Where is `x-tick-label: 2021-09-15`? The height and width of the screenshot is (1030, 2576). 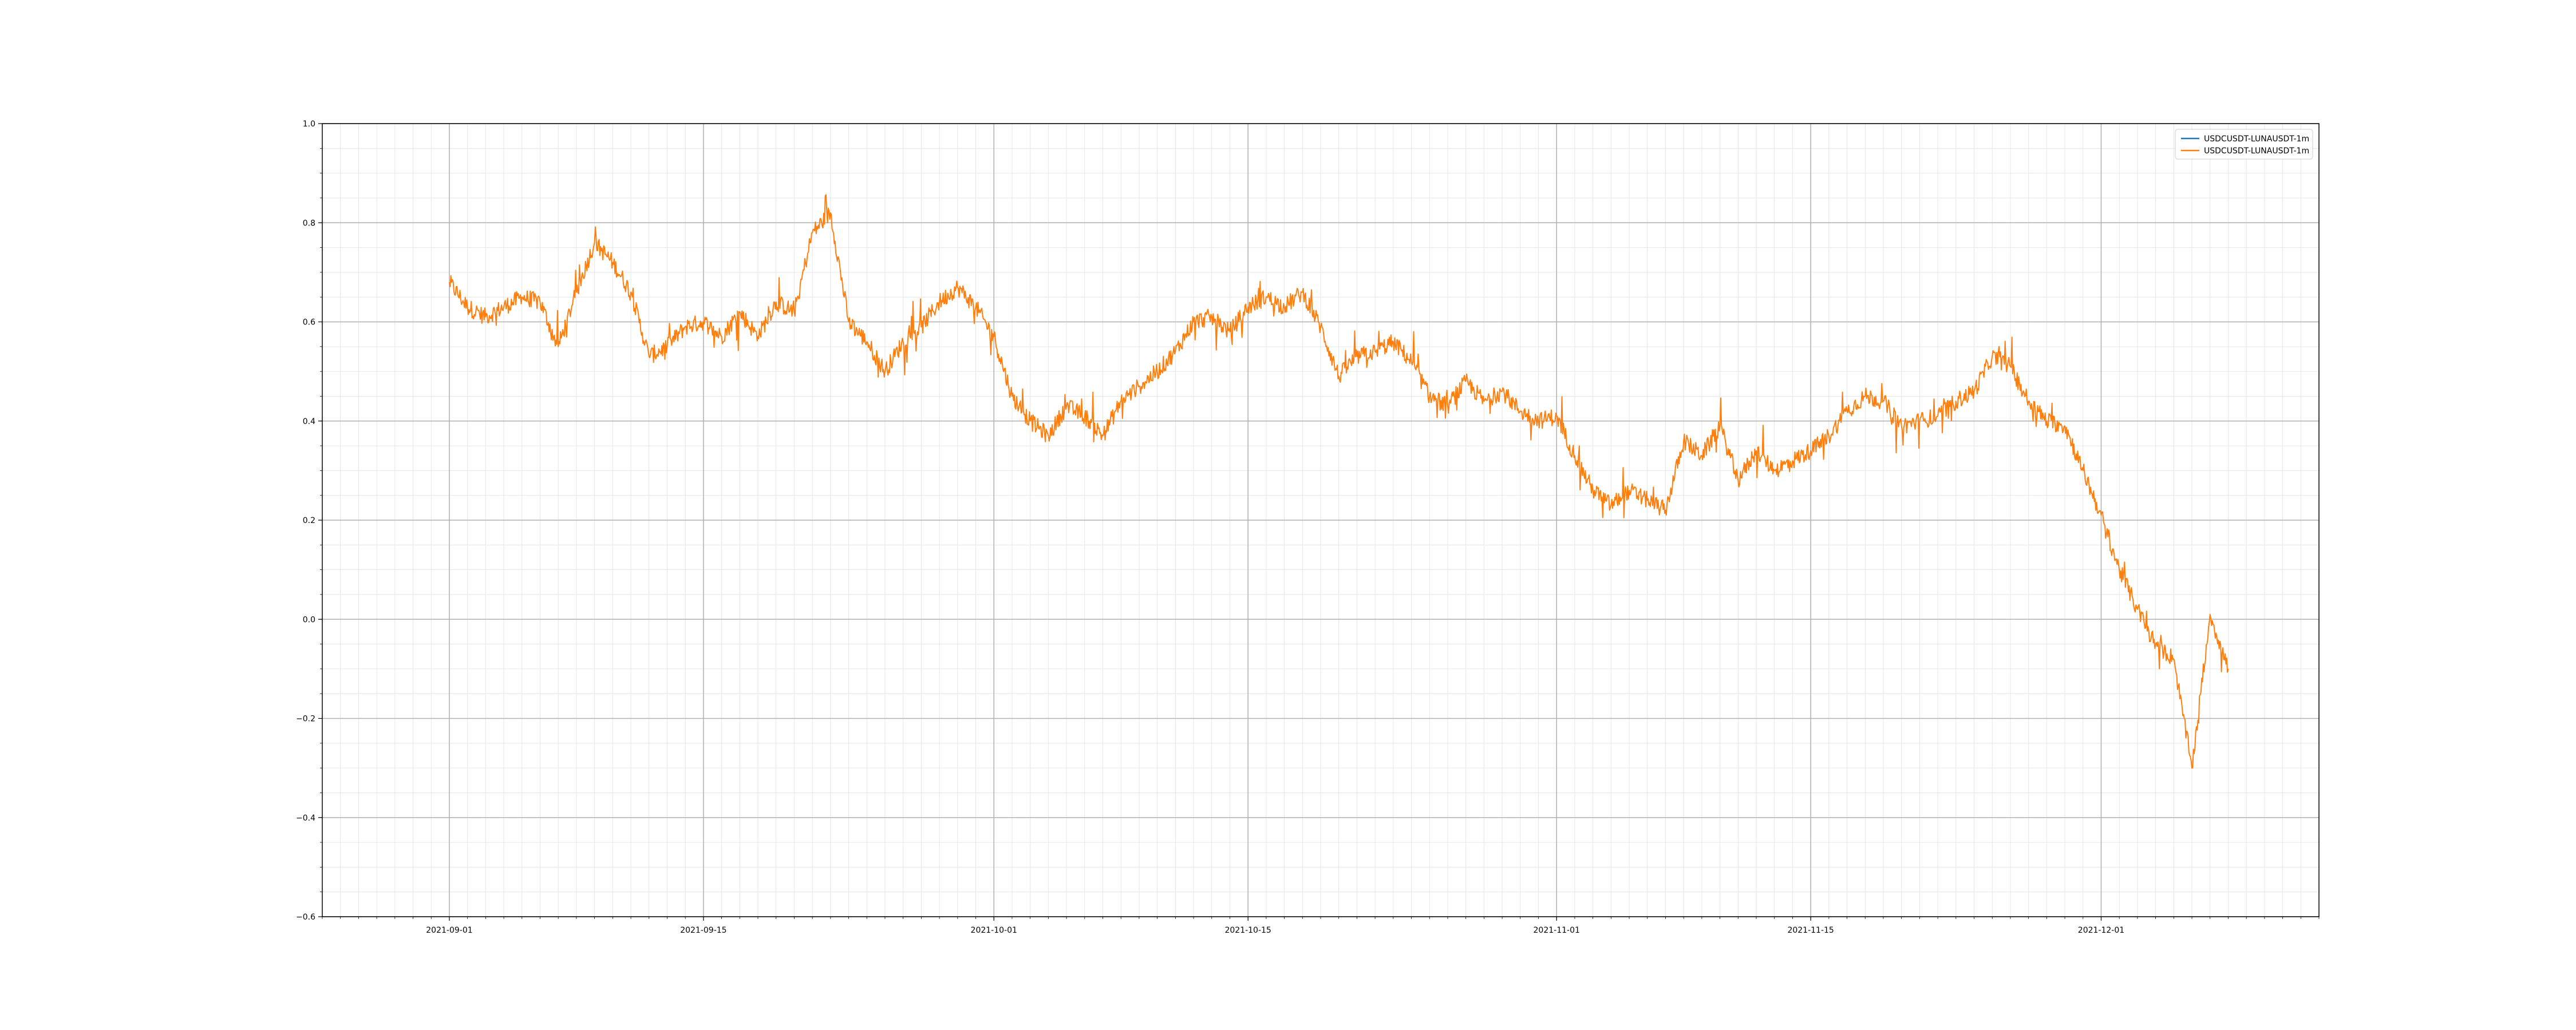 x-tick-label: 2021-09-15 is located at coordinates (703, 930).